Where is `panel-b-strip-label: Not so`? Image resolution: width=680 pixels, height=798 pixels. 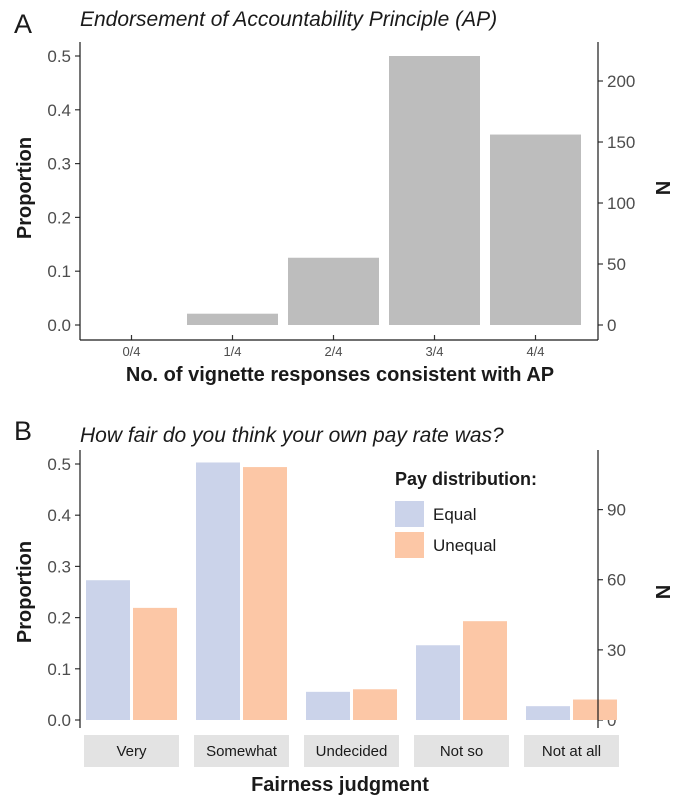
panel-b-strip-label: Not so is located at coordinates (461, 751).